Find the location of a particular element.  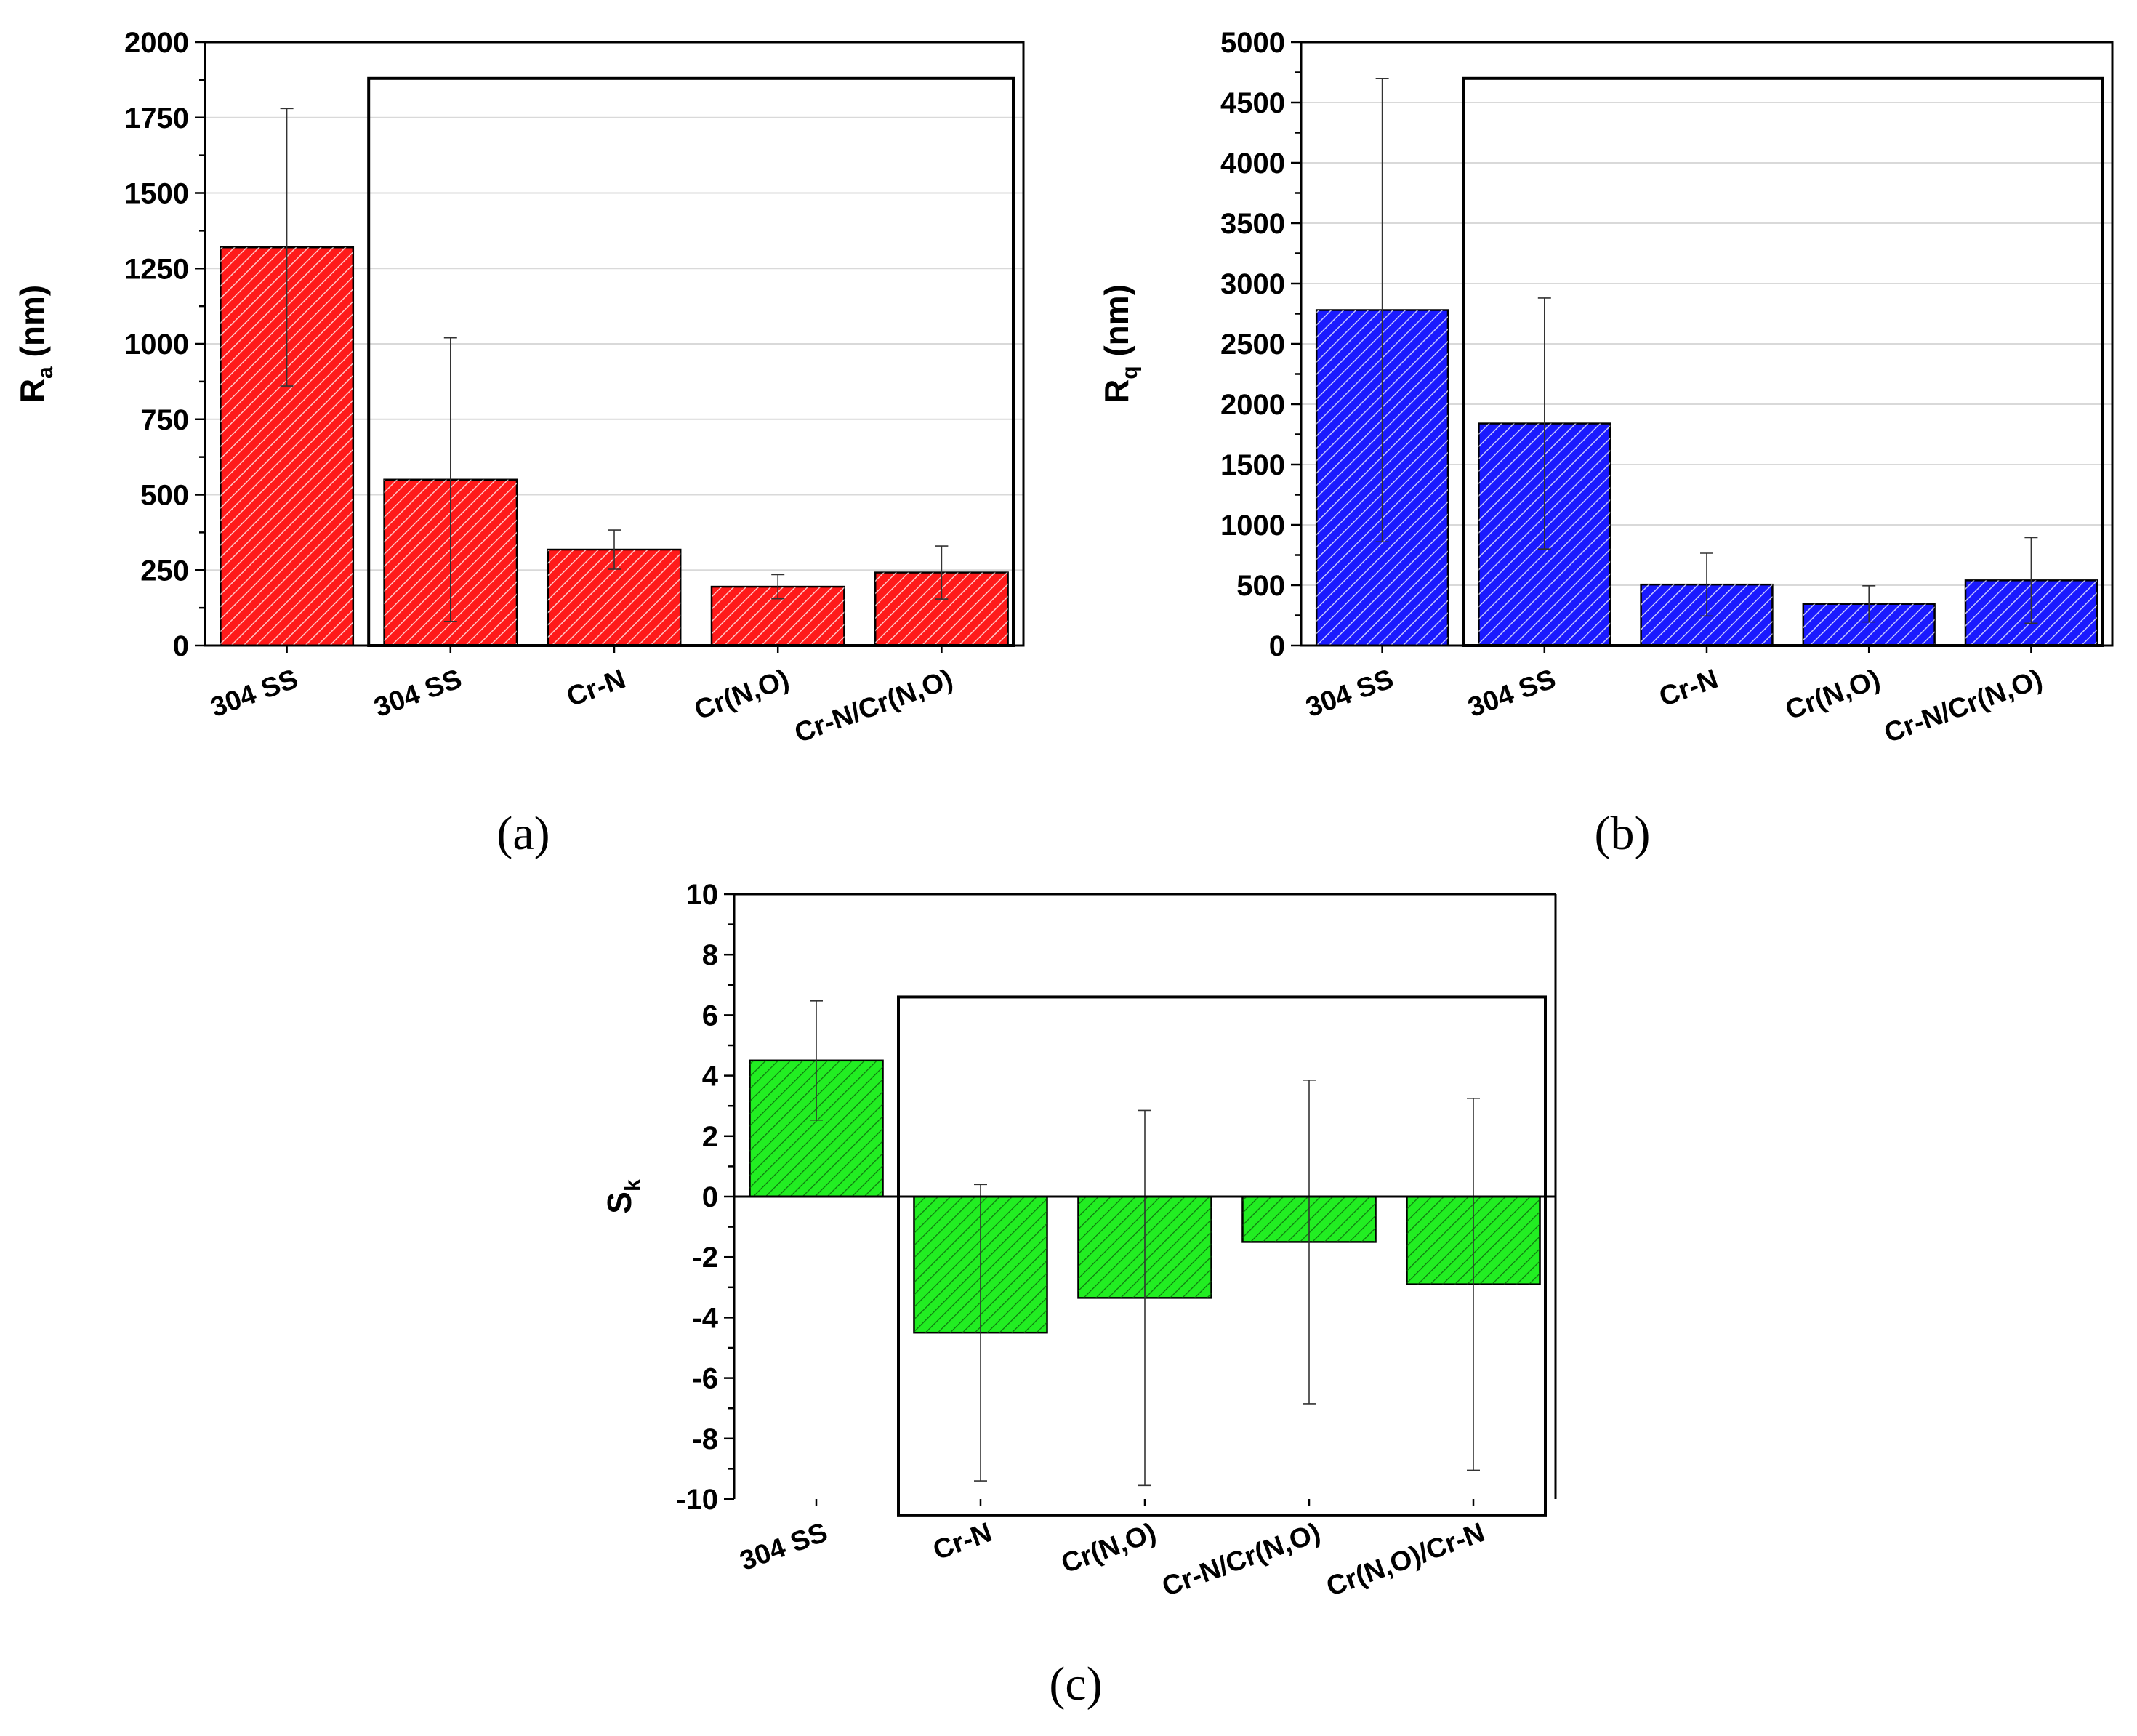

y-axis-title-a: Ra (nm) is located at coordinates (35, 344).